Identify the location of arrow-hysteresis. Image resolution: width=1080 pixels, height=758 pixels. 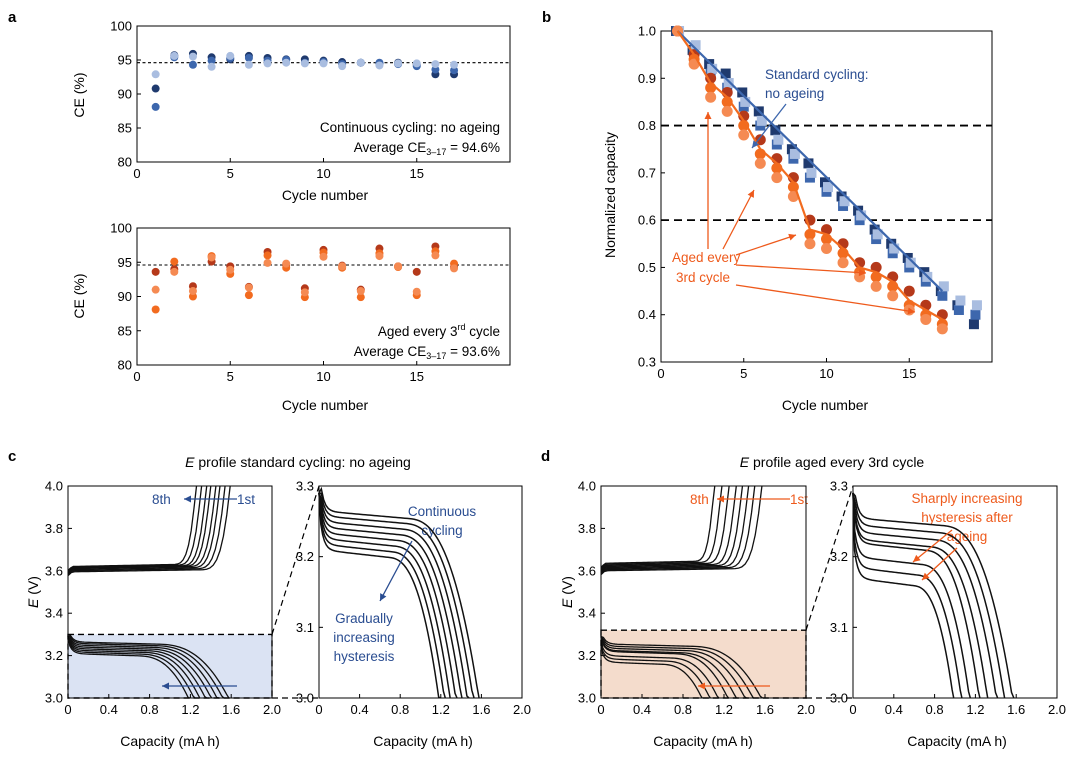
(396, 571).